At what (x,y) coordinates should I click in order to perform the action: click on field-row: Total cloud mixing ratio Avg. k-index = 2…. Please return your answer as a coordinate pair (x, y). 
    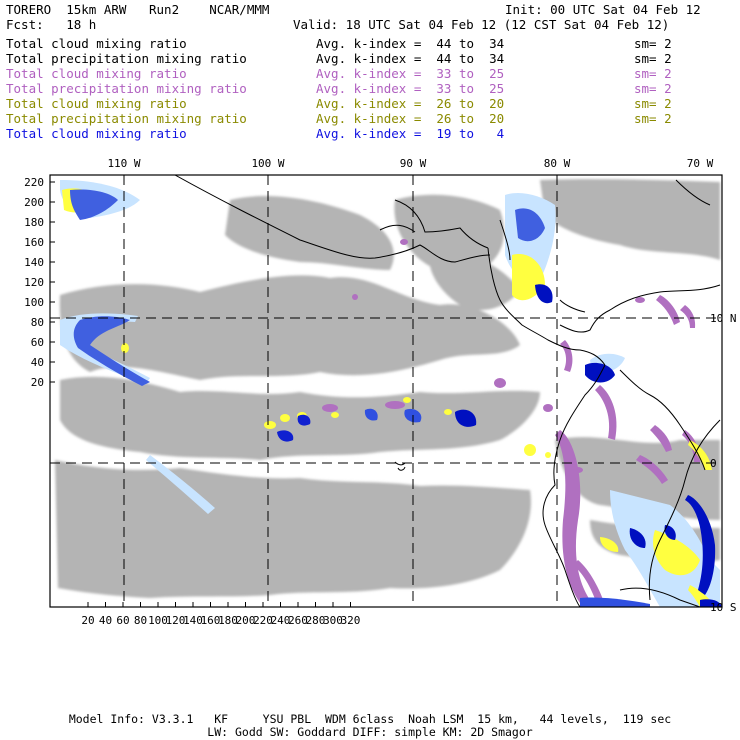
    Looking at the image, I should click on (371, 103).